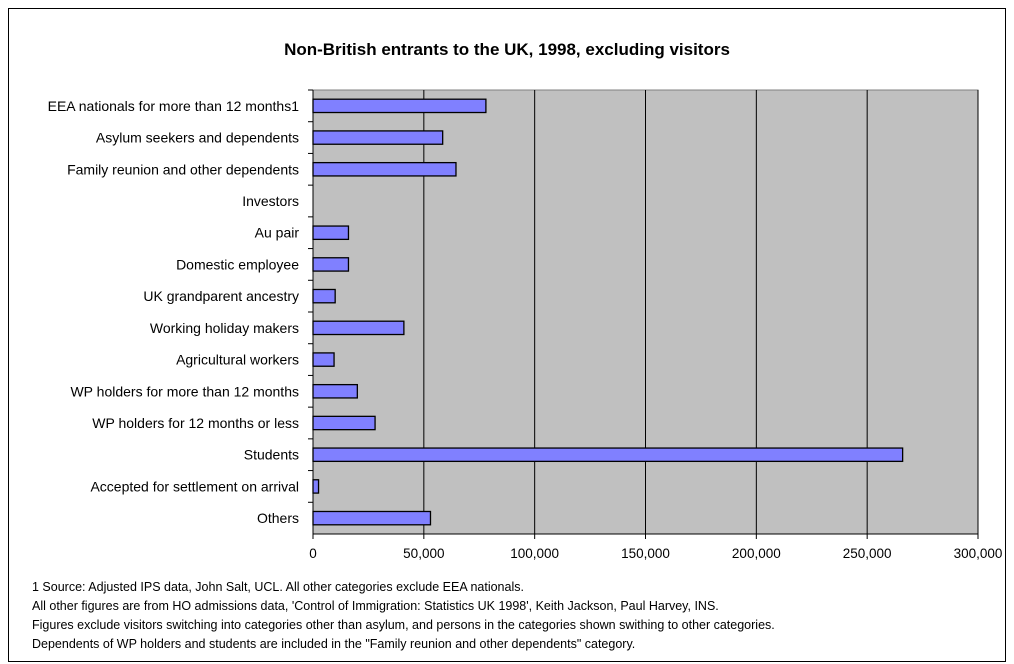 This screenshot has width=1014, height=664. Describe the element at coordinates (184, 391) in the screenshot. I see `y-category-label: WP holders for more than 12 months` at that location.